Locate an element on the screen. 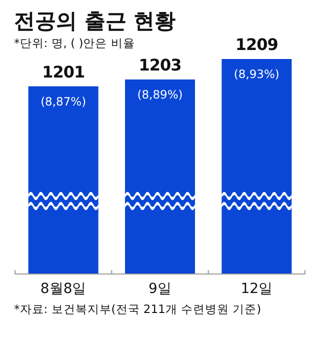 This screenshot has height=360, width=320. data-label: 1203 is located at coordinates (160, 64).